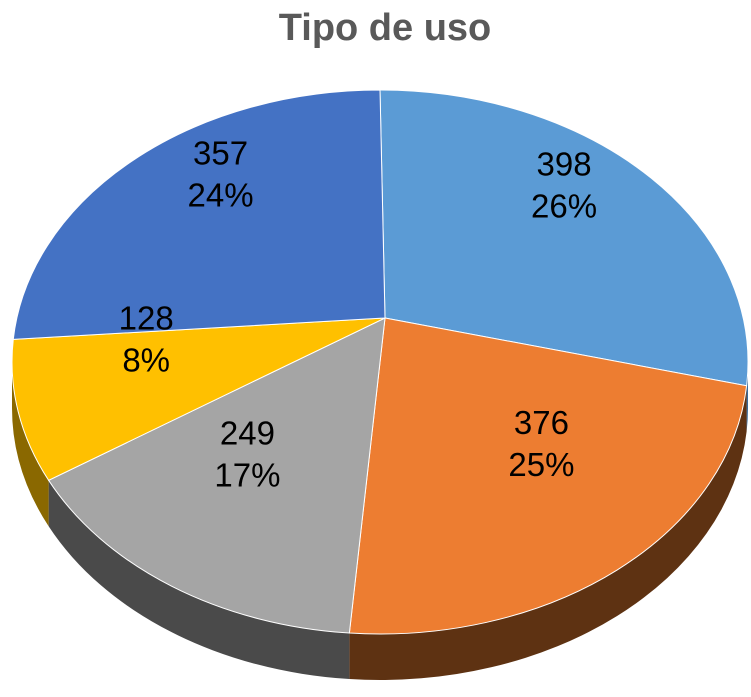 The image size is (751, 697). What do you see at coordinates (564, 163) in the screenshot?
I see `data-label: 398` at bounding box center [564, 163].